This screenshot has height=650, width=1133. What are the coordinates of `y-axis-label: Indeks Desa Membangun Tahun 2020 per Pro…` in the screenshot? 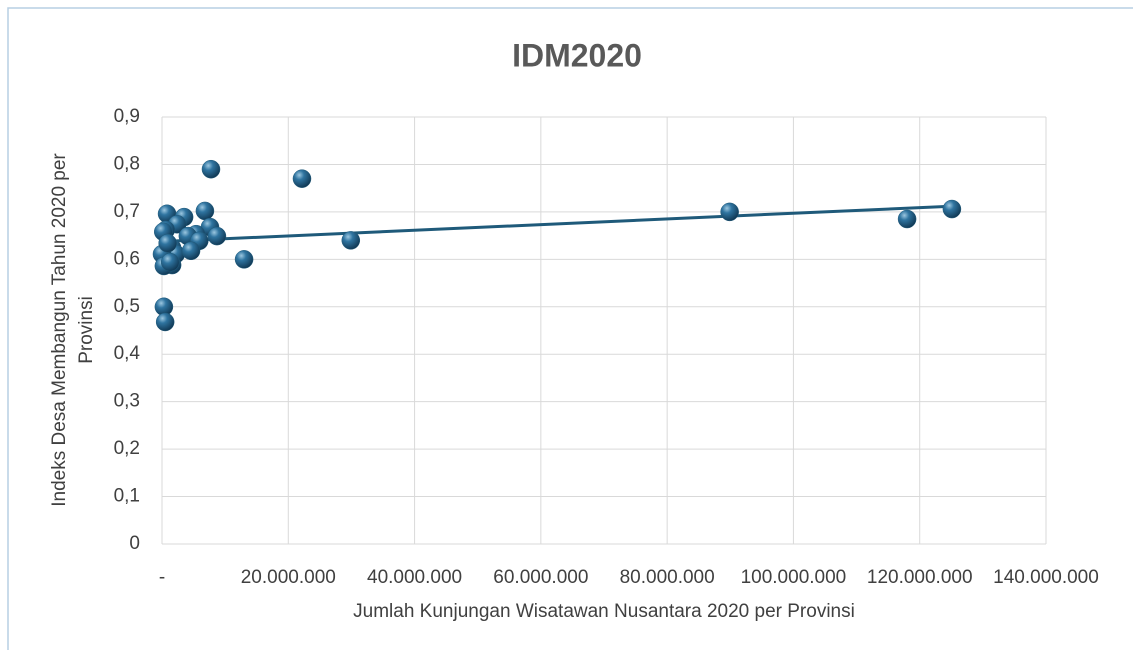 It's located at (73, 330).